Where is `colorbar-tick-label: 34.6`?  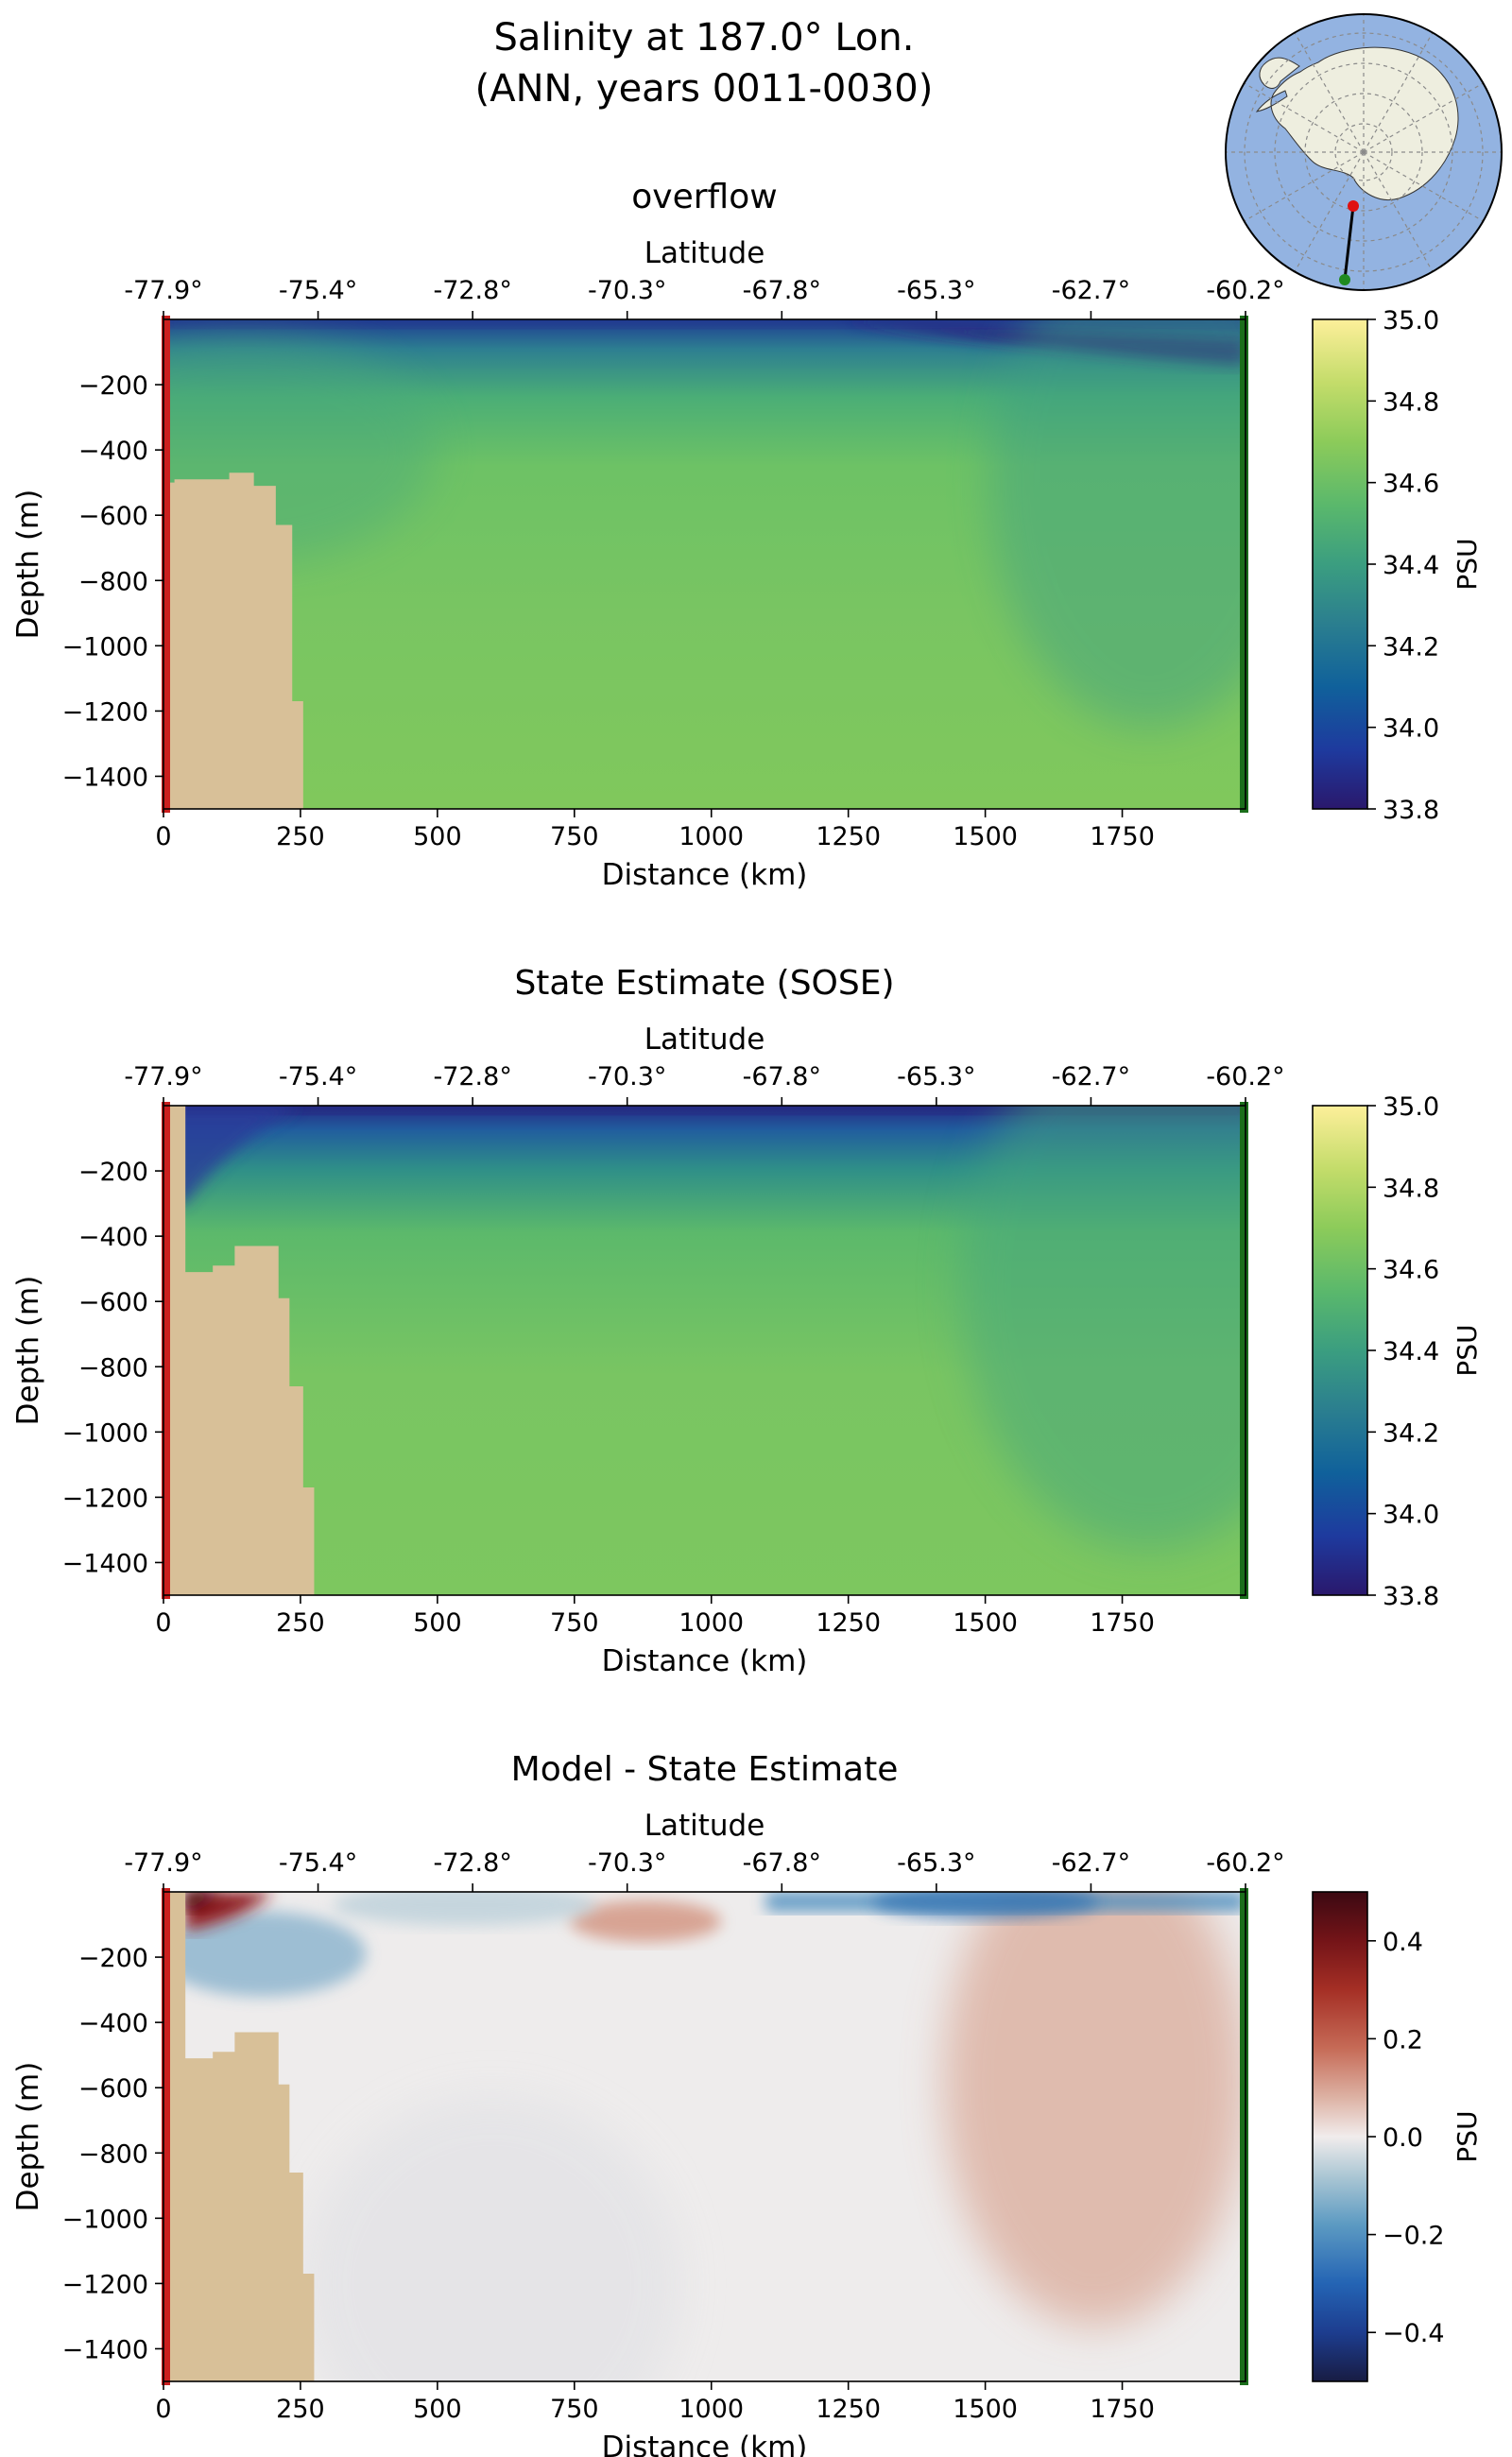
colorbar-tick-label: 34.6 is located at coordinates (1411, 484).